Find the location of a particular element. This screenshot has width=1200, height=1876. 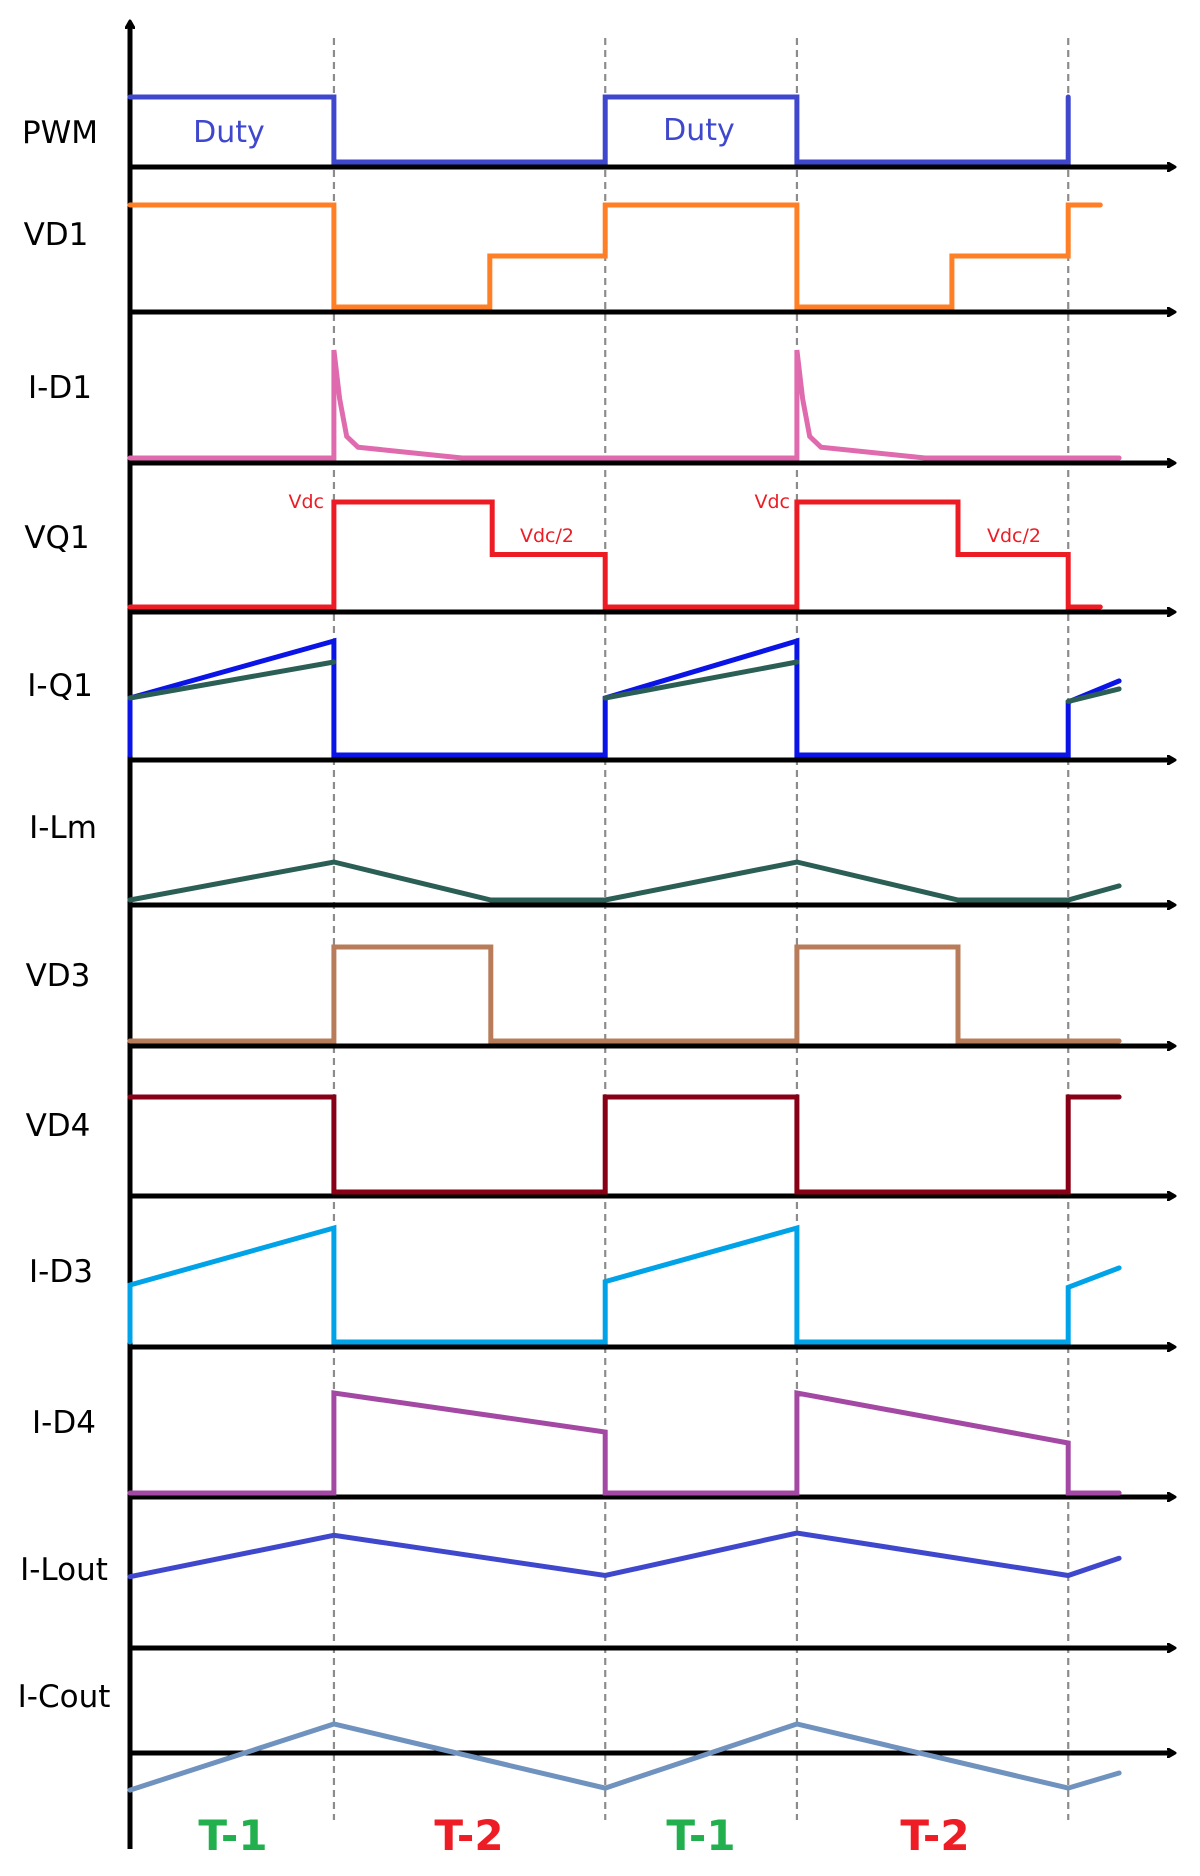

vdc-half-label-1: Vdc/2 is located at coordinates (547, 536).